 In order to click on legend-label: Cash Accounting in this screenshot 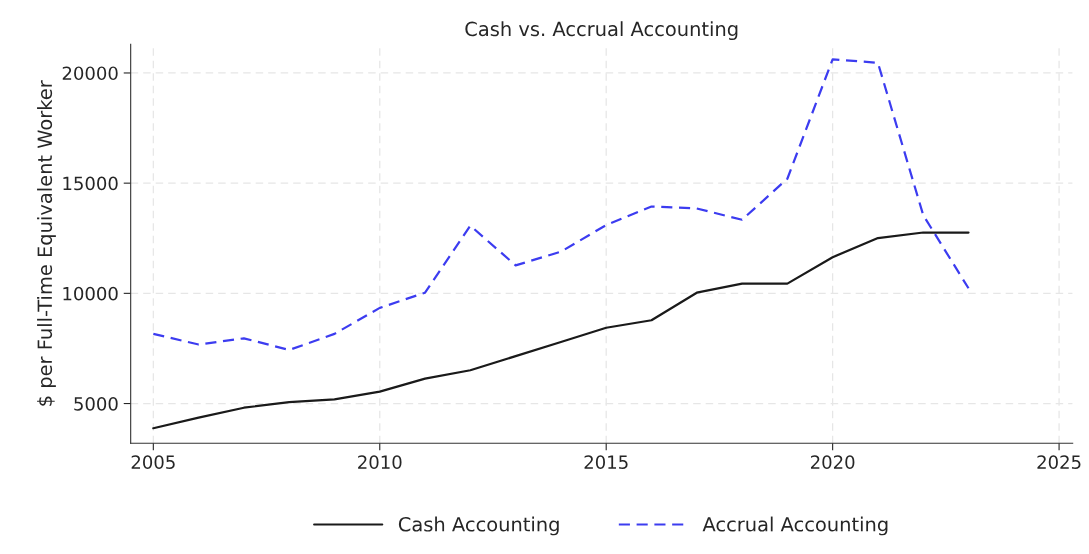, I will do `click(478, 526)`.